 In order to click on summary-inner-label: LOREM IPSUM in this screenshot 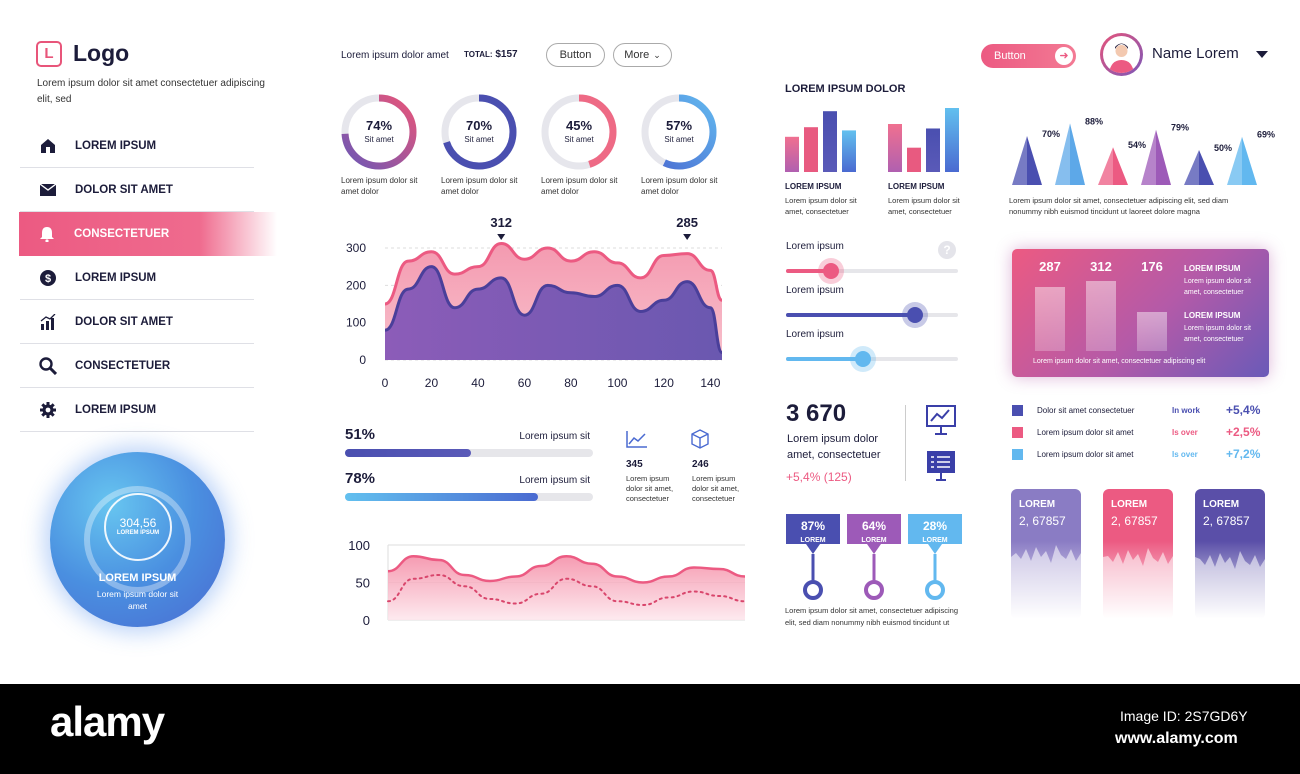, I will do `click(138, 533)`.